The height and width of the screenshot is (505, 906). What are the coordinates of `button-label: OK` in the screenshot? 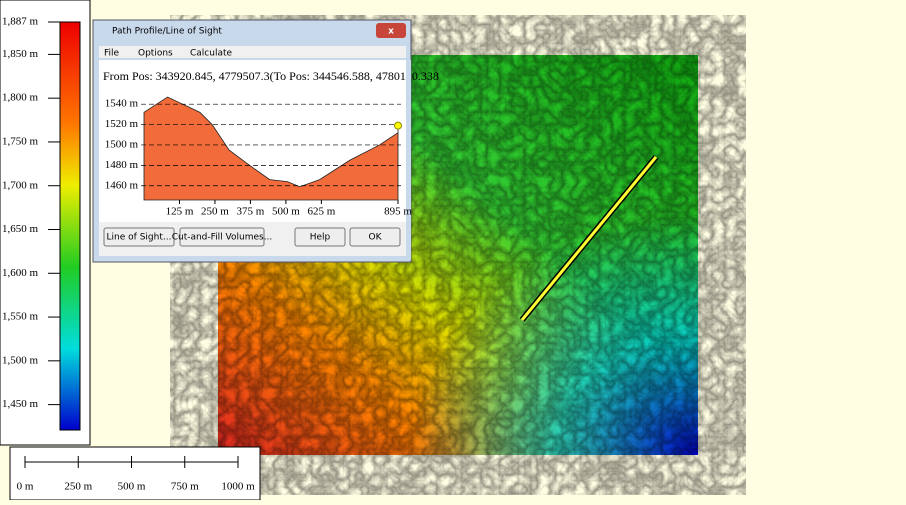 It's located at (376, 238).